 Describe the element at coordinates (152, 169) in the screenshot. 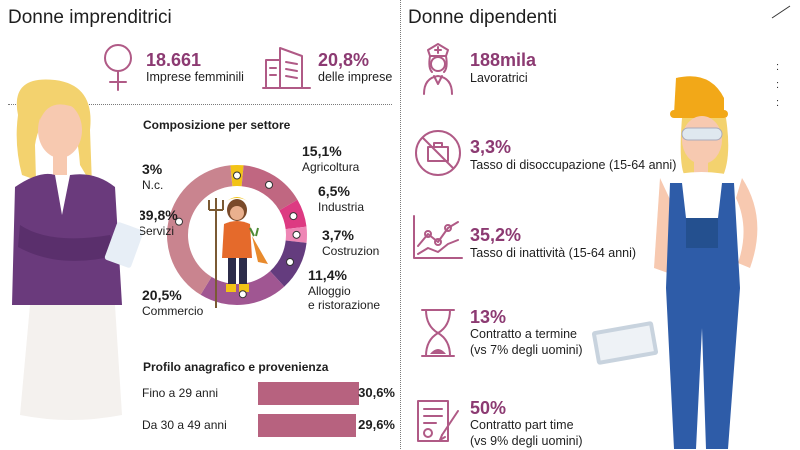

I see `donut-value-label: 3%` at that location.